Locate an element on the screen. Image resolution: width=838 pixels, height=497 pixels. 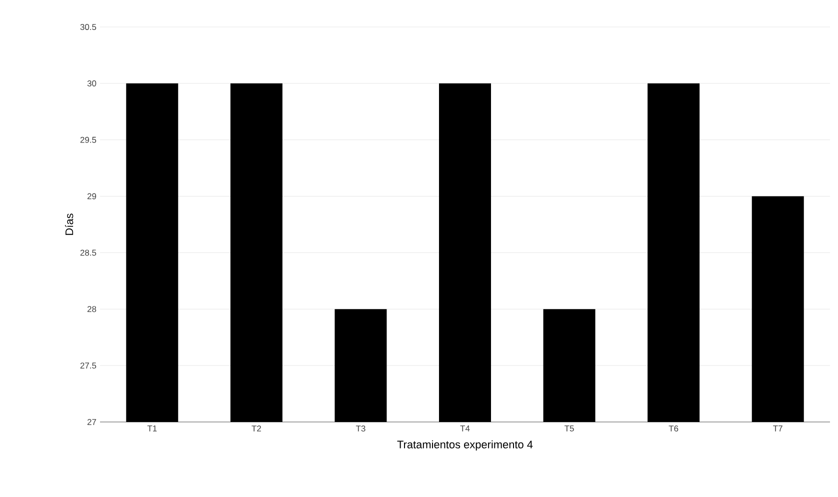
x-axis-title: Tratamientos experimento 4 is located at coordinates (465, 445).